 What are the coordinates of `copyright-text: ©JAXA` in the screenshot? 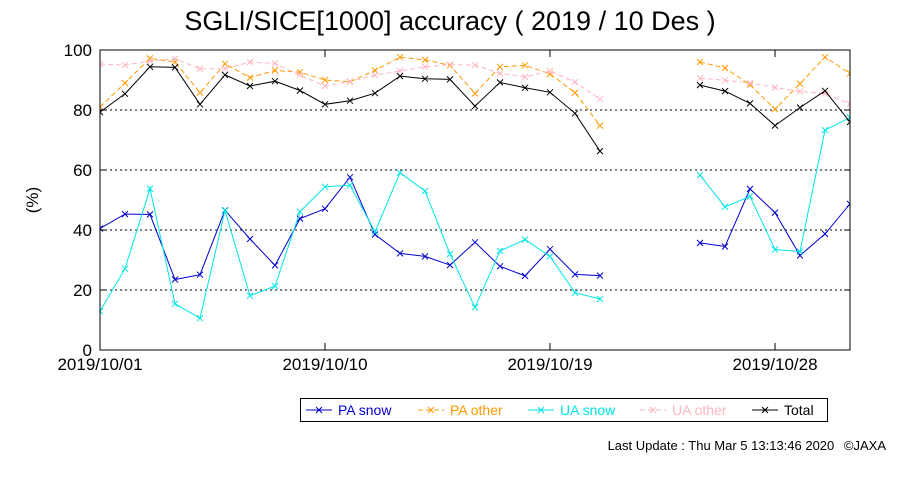 It's located at (864, 445).